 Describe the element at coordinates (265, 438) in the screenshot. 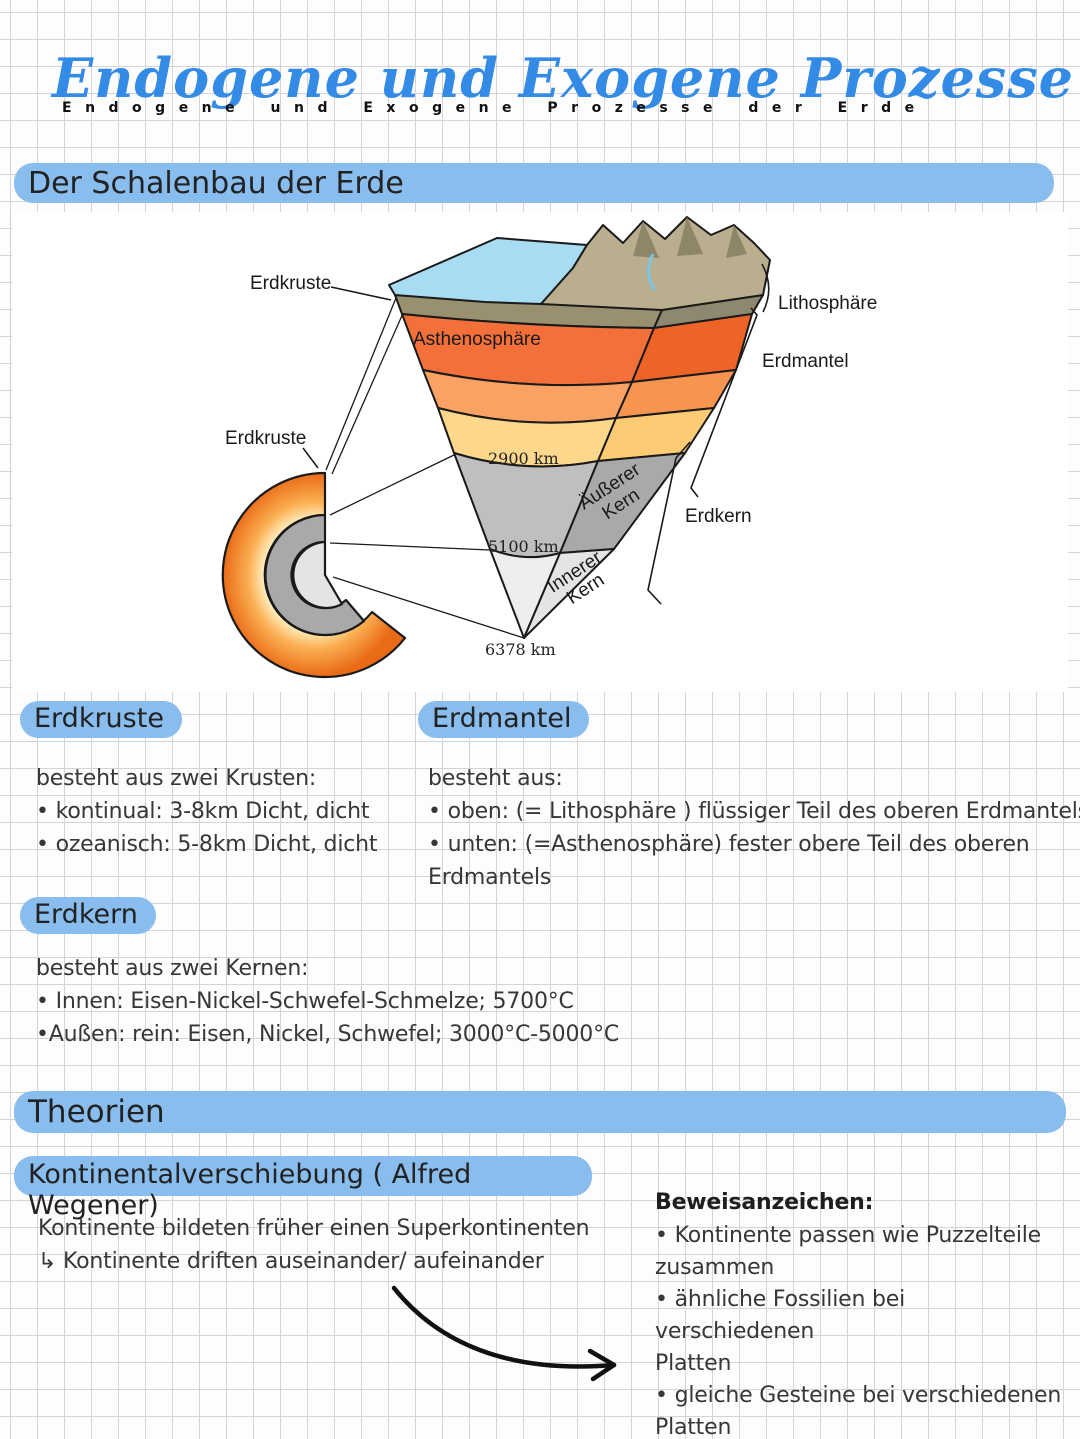

I see `label-erdkruste-bottom: Erdkruste` at that location.